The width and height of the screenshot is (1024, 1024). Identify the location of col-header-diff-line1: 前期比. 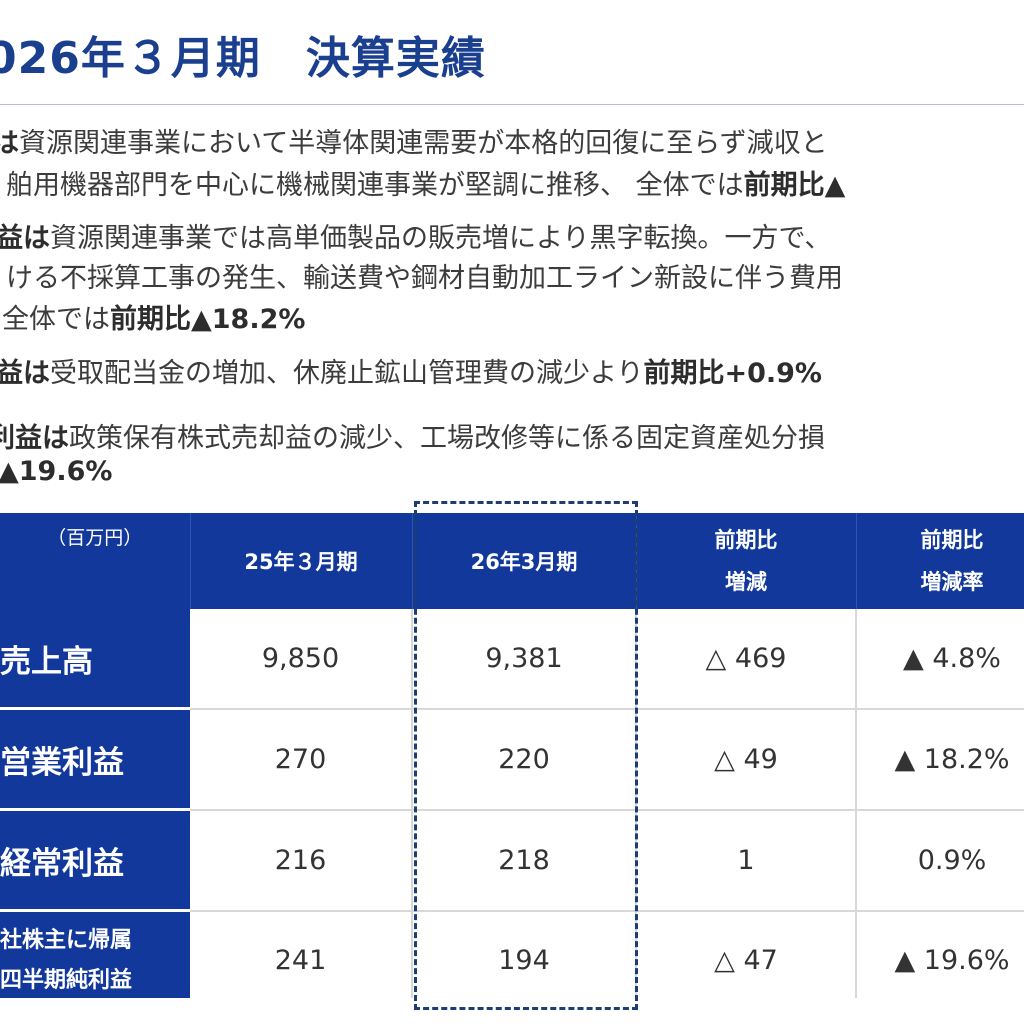
(746, 540).